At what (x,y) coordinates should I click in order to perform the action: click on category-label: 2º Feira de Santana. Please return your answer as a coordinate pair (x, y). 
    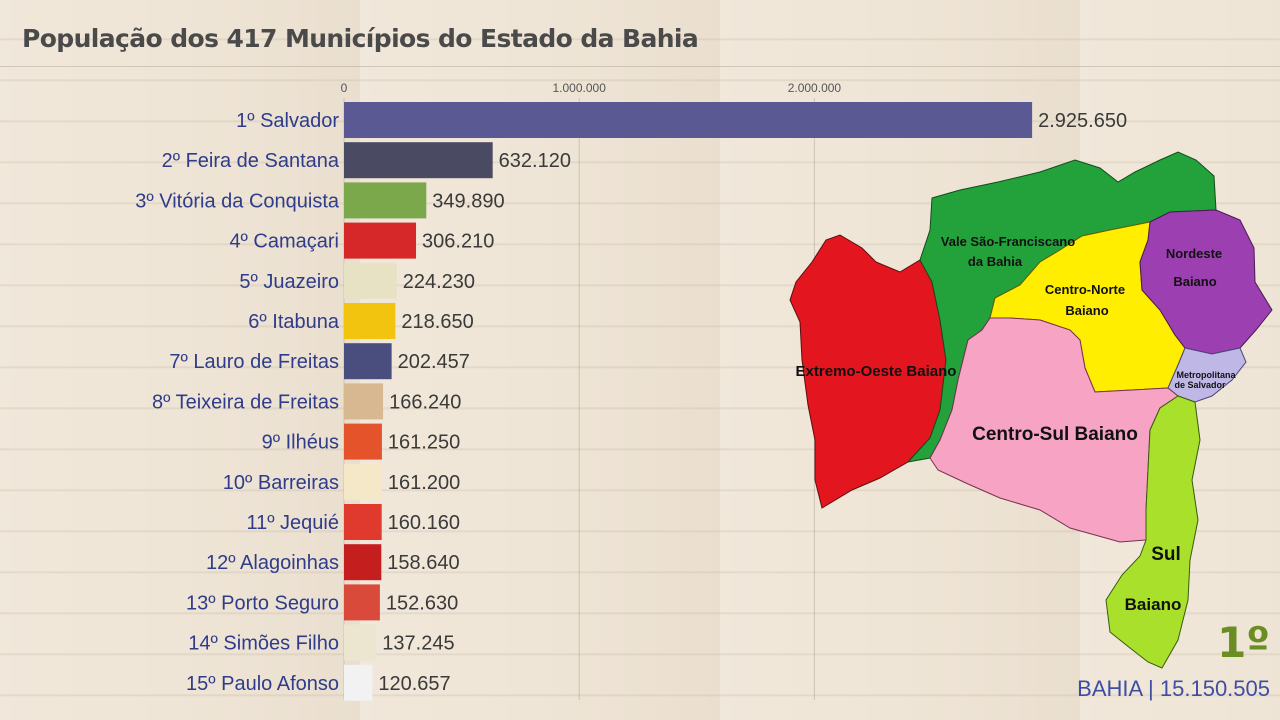
    Looking at the image, I should click on (251, 161).